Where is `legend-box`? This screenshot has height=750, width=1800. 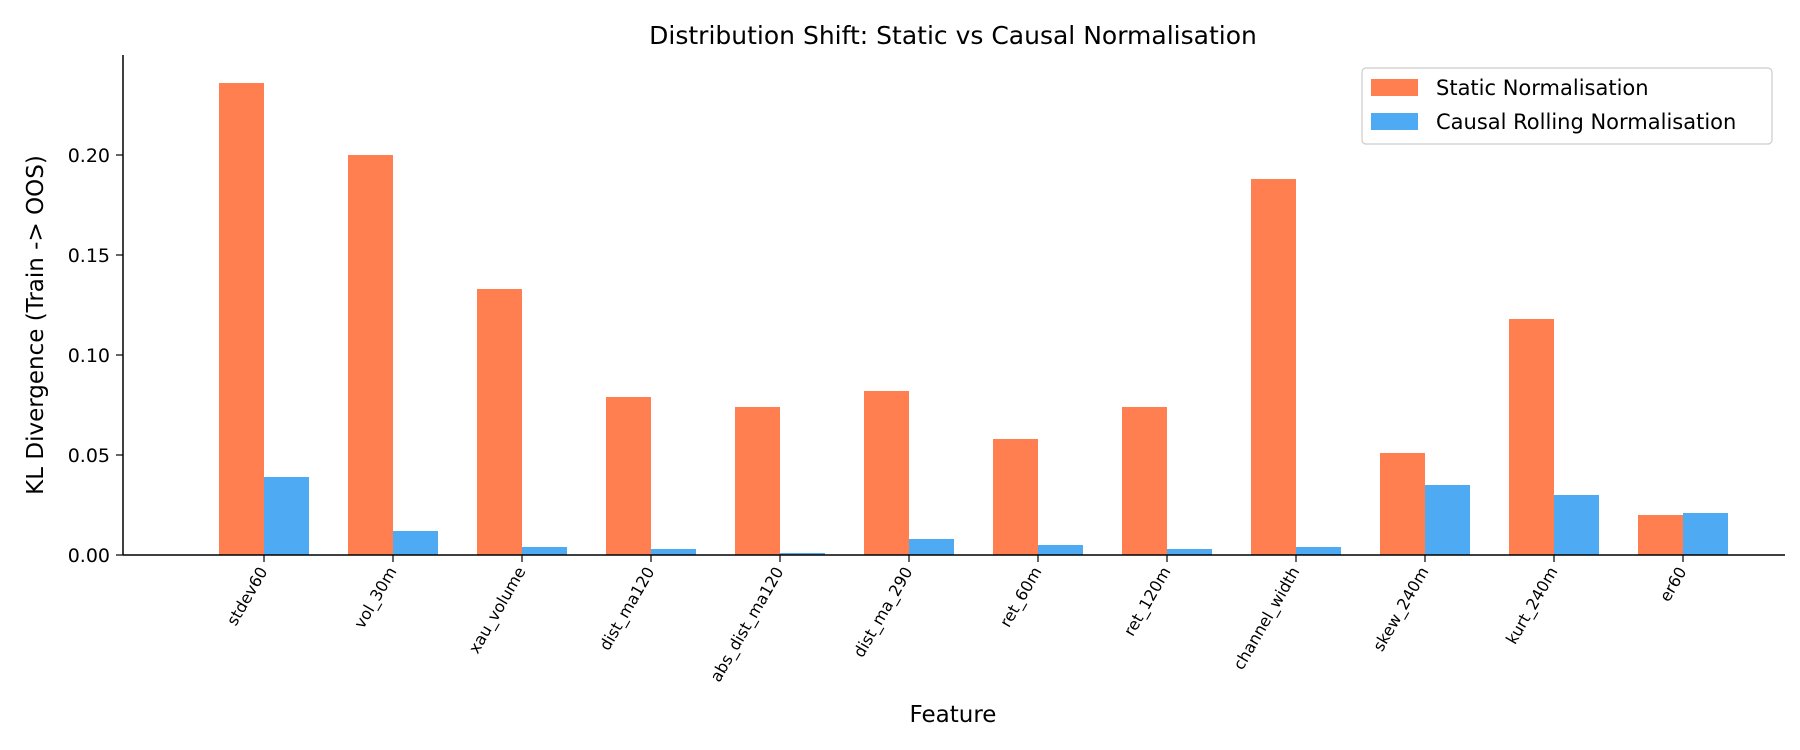 legend-box is located at coordinates (1567, 106).